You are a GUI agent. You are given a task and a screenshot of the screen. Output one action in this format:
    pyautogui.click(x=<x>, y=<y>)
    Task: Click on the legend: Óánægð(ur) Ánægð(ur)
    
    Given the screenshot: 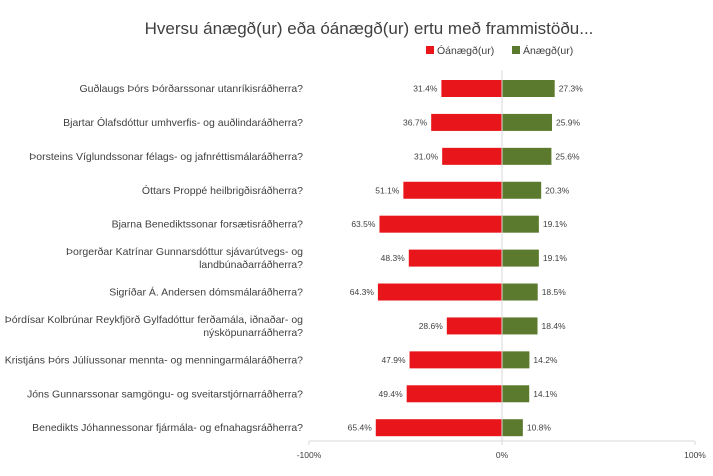 What is the action you would take?
    pyautogui.click(x=499, y=50)
    